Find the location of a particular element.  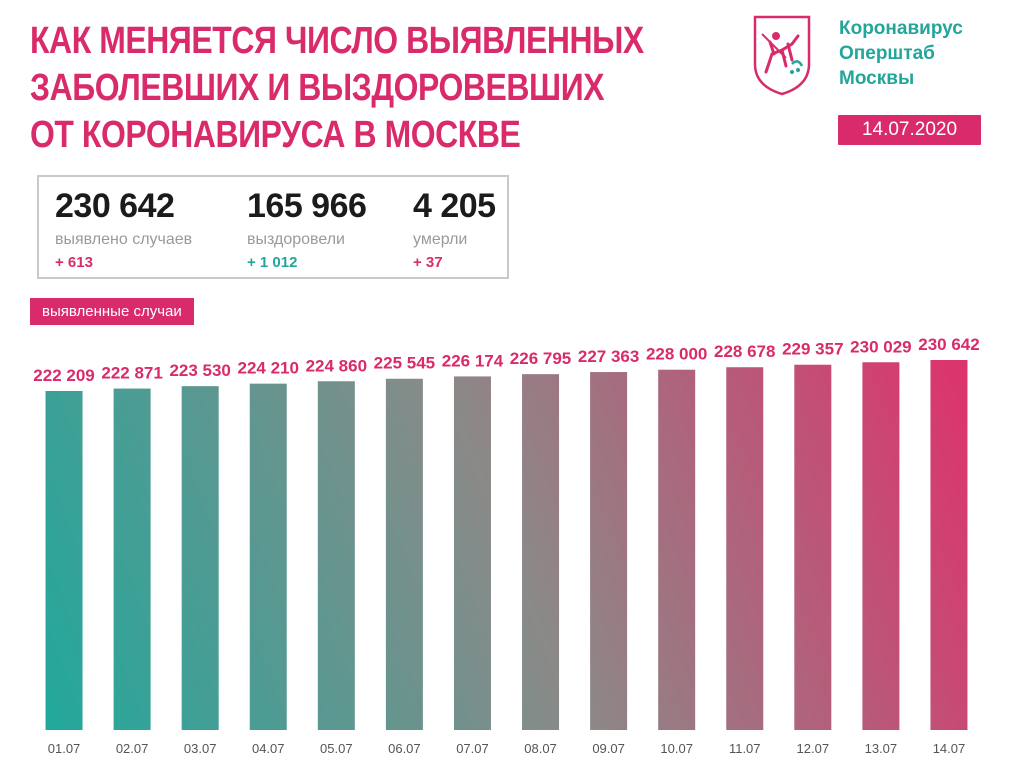

bar-04.07 is located at coordinates (268, 556).